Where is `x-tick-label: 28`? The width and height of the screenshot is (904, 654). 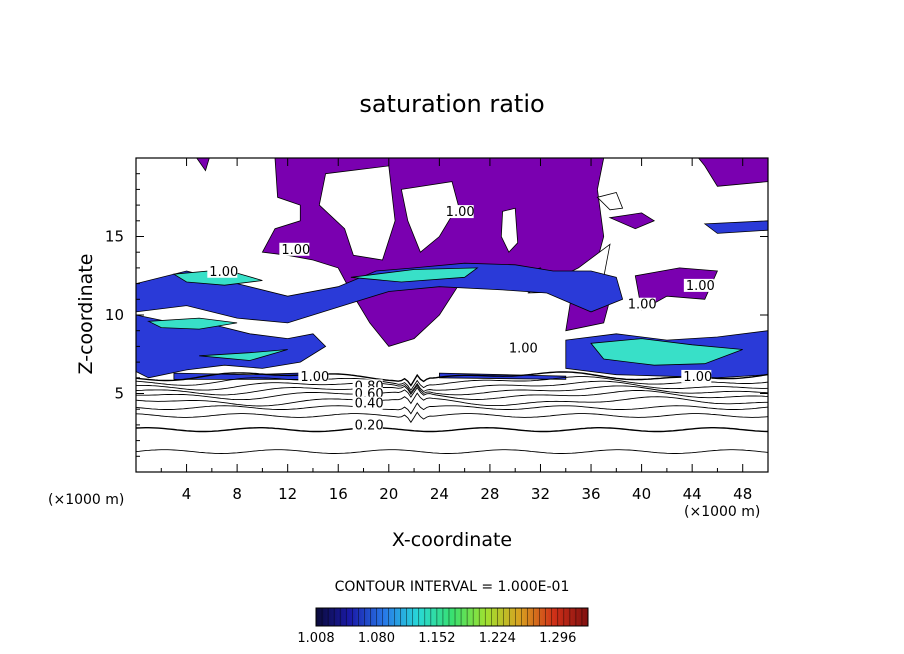 x-tick-label: 28 is located at coordinates (489, 494).